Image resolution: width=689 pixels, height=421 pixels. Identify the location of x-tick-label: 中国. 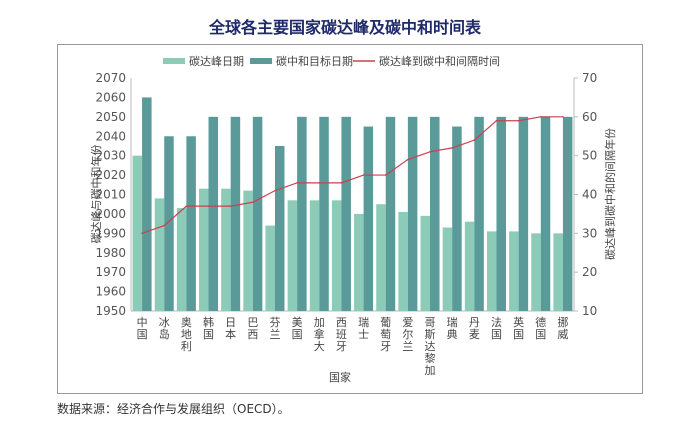
(142, 328).